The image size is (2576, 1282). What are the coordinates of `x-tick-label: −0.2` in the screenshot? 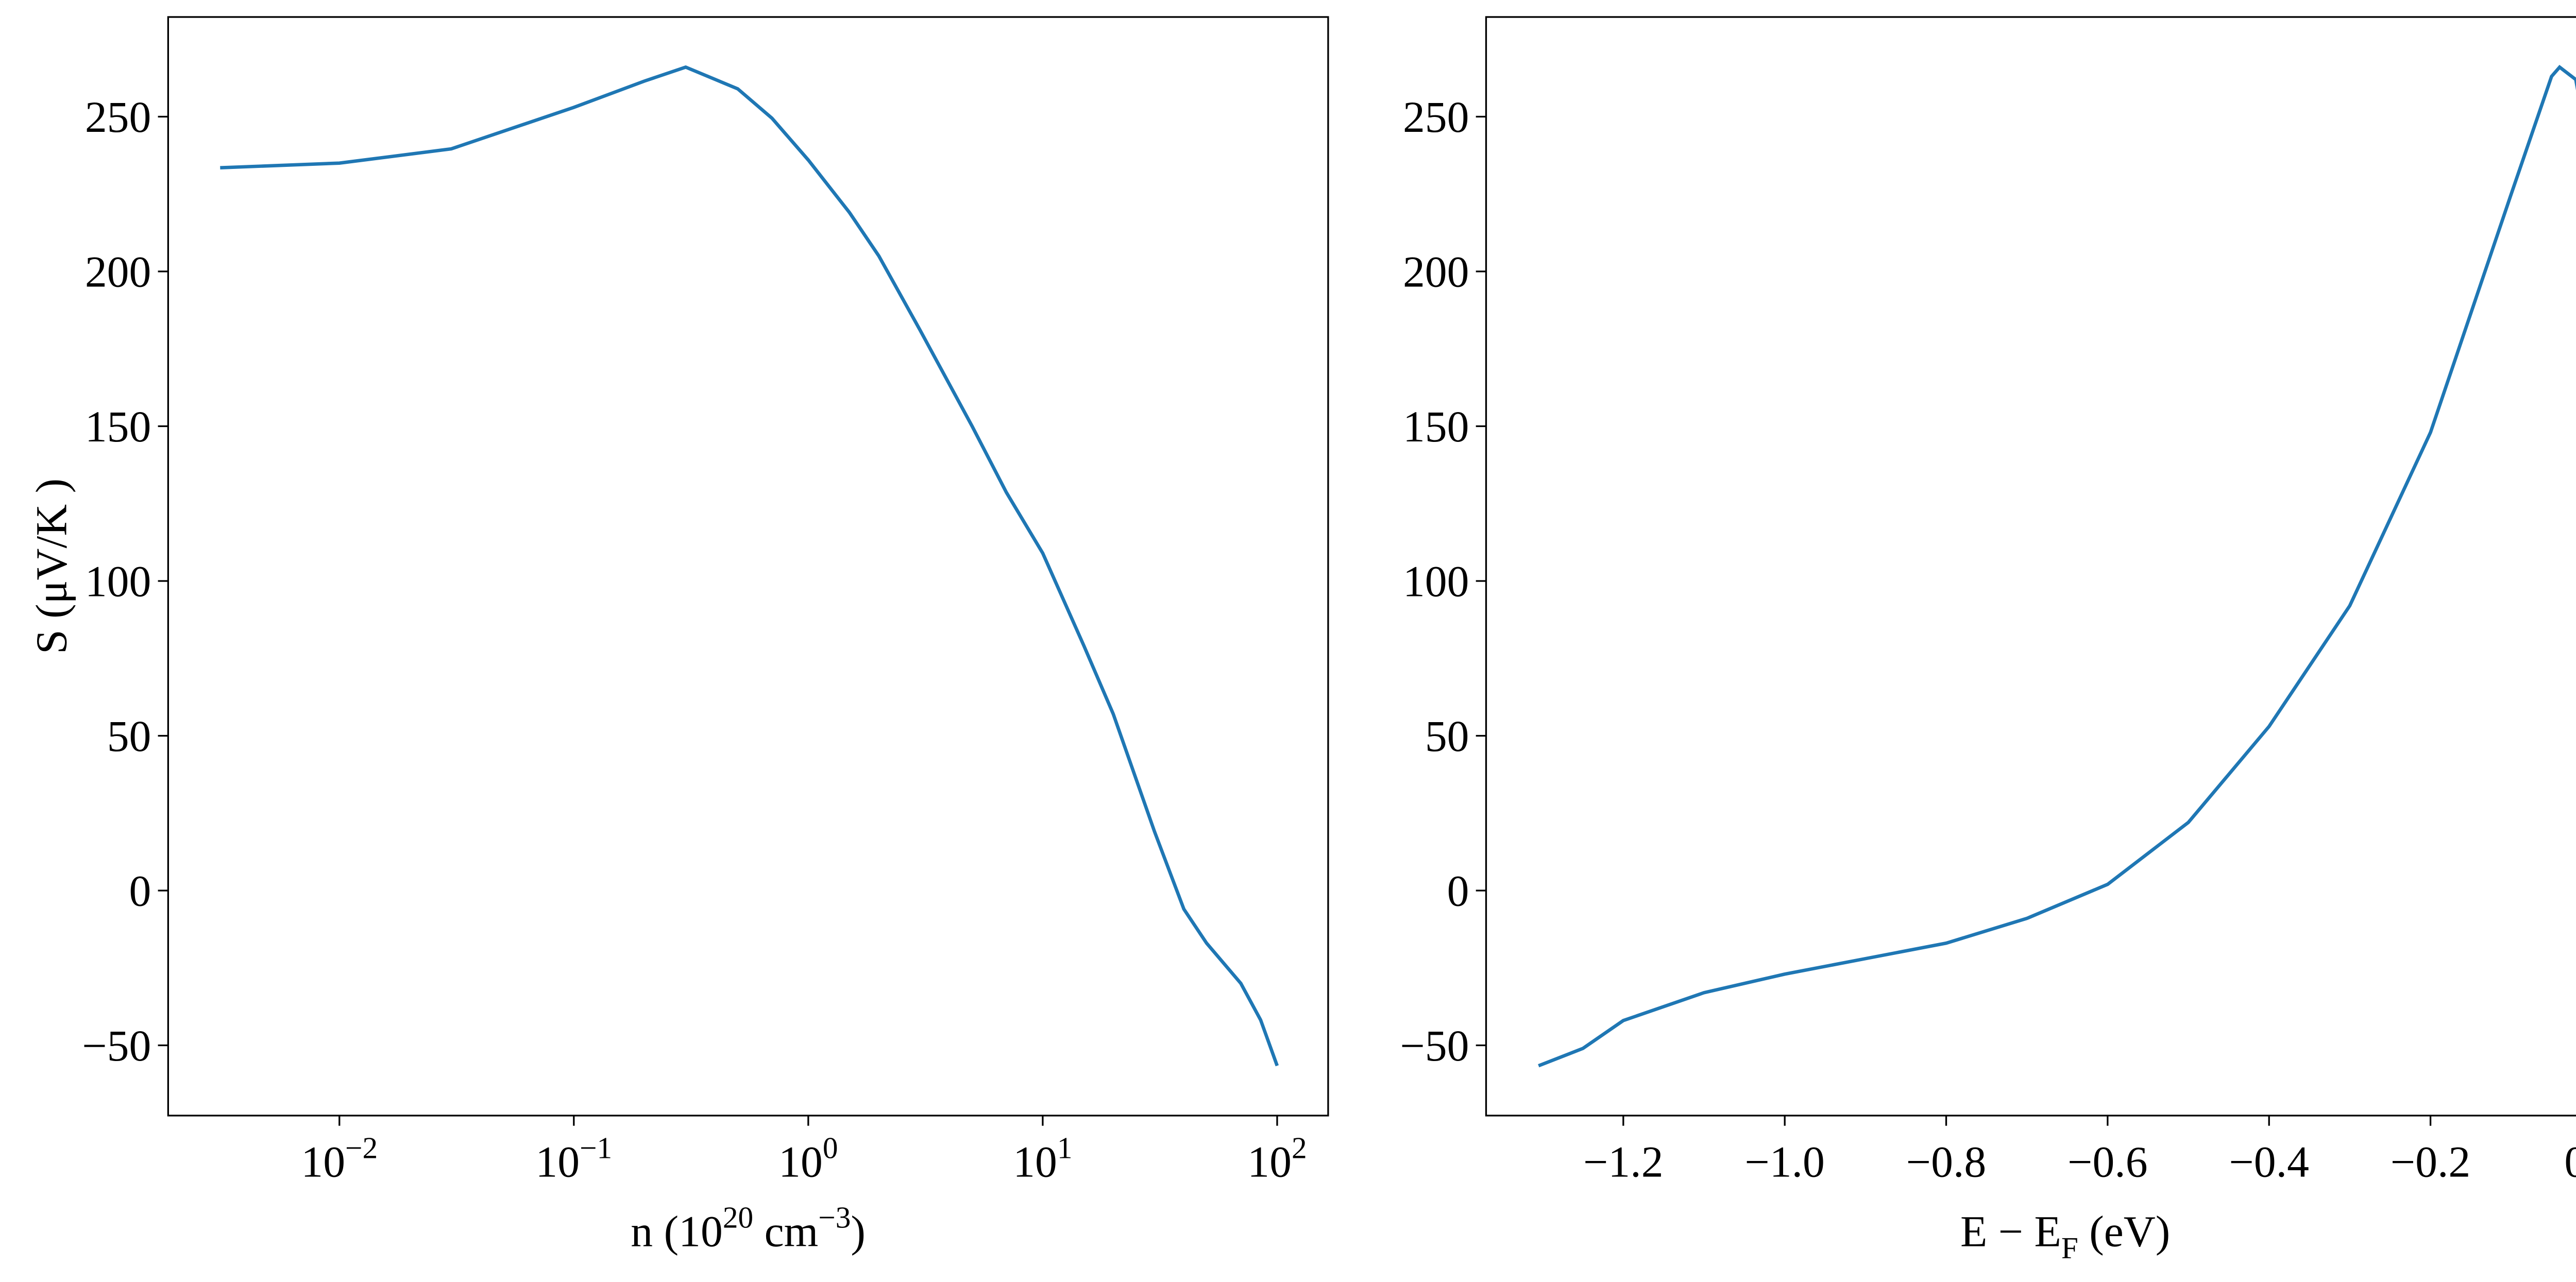 It's located at (2430, 1163).